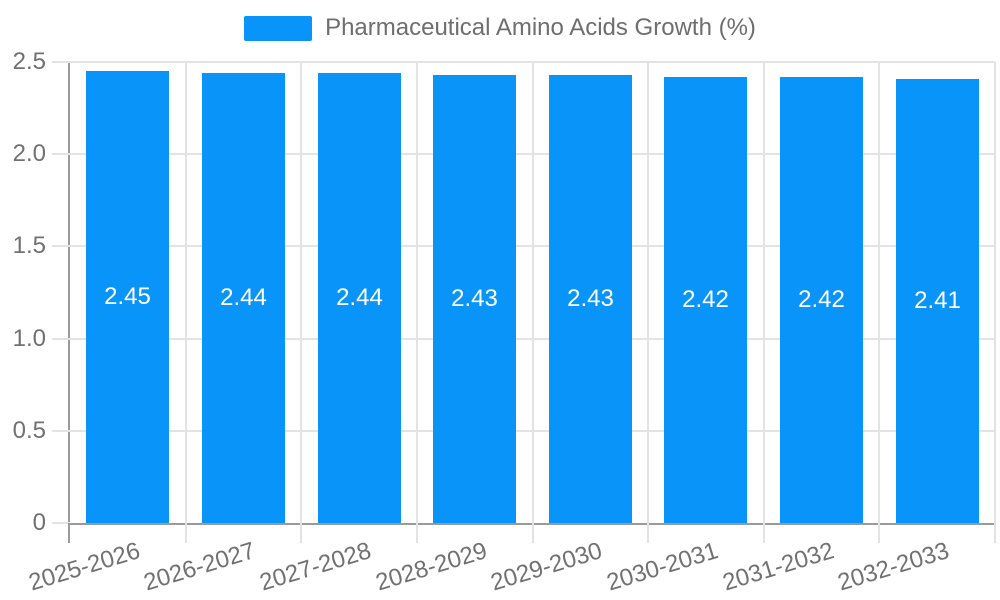  Describe the element at coordinates (29, 338) in the screenshot. I see `y-tick-label: 1.0` at that location.